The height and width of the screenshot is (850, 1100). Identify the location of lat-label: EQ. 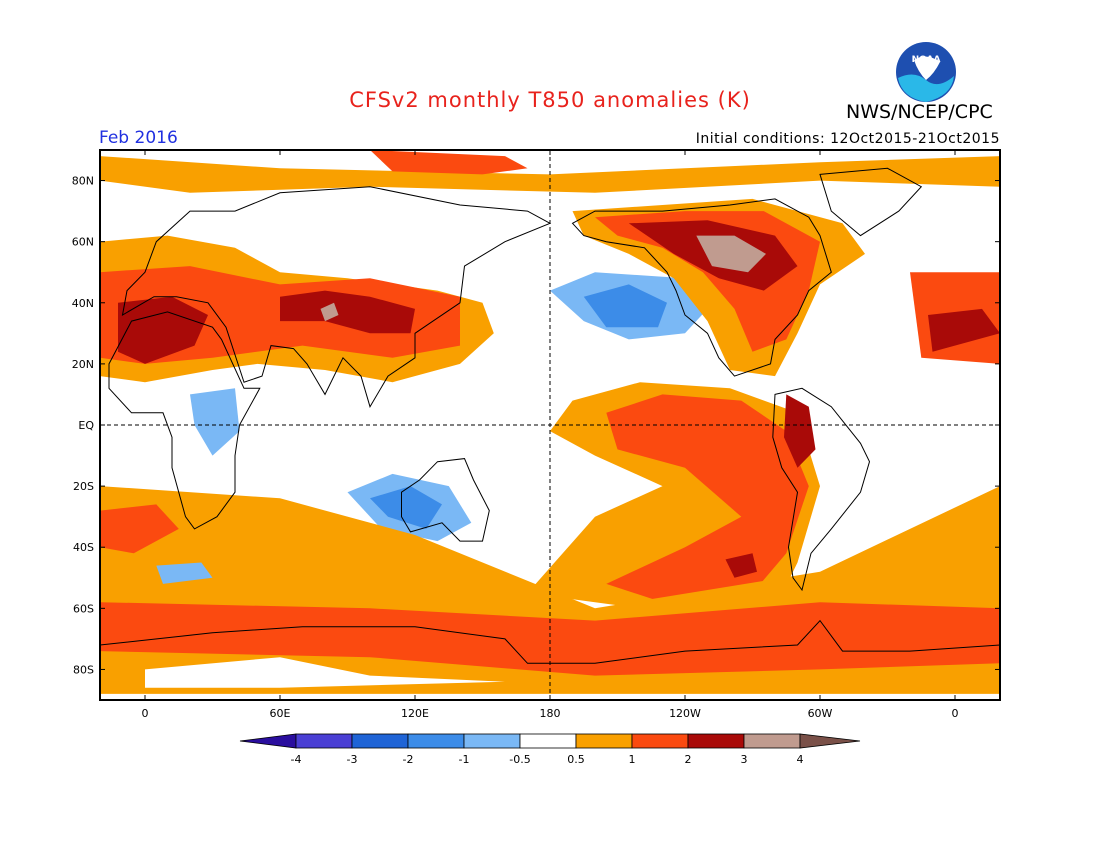
(86, 425).